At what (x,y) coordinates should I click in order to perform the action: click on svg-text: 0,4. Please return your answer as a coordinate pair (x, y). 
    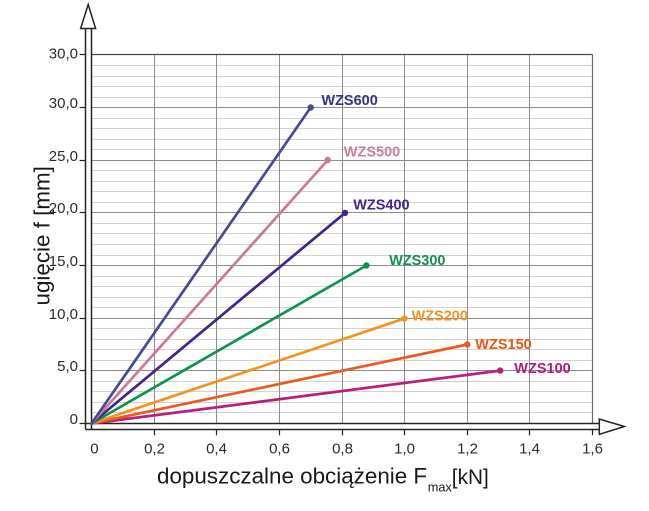
    Looking at the image, I should click on (216, 449).